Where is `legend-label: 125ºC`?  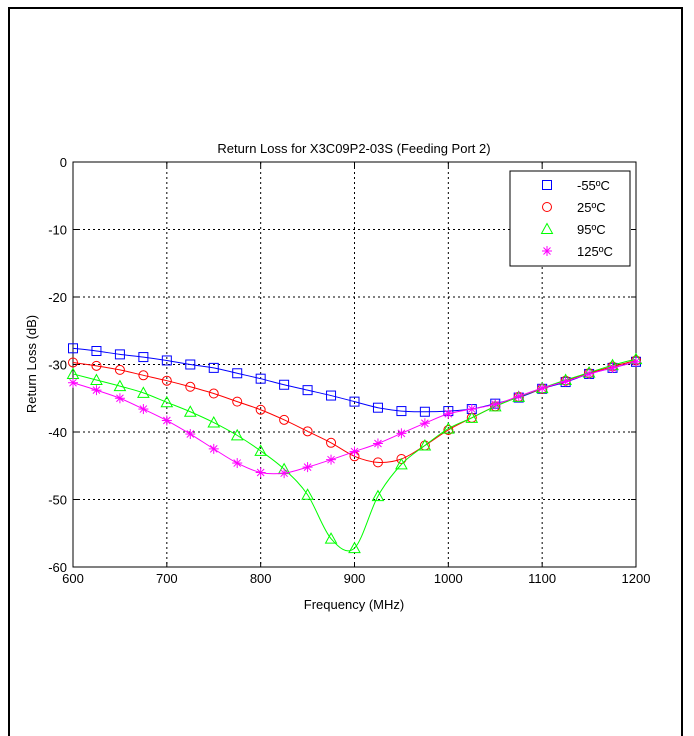 legend-label: 125ºC is located at coordinates (595, 251).